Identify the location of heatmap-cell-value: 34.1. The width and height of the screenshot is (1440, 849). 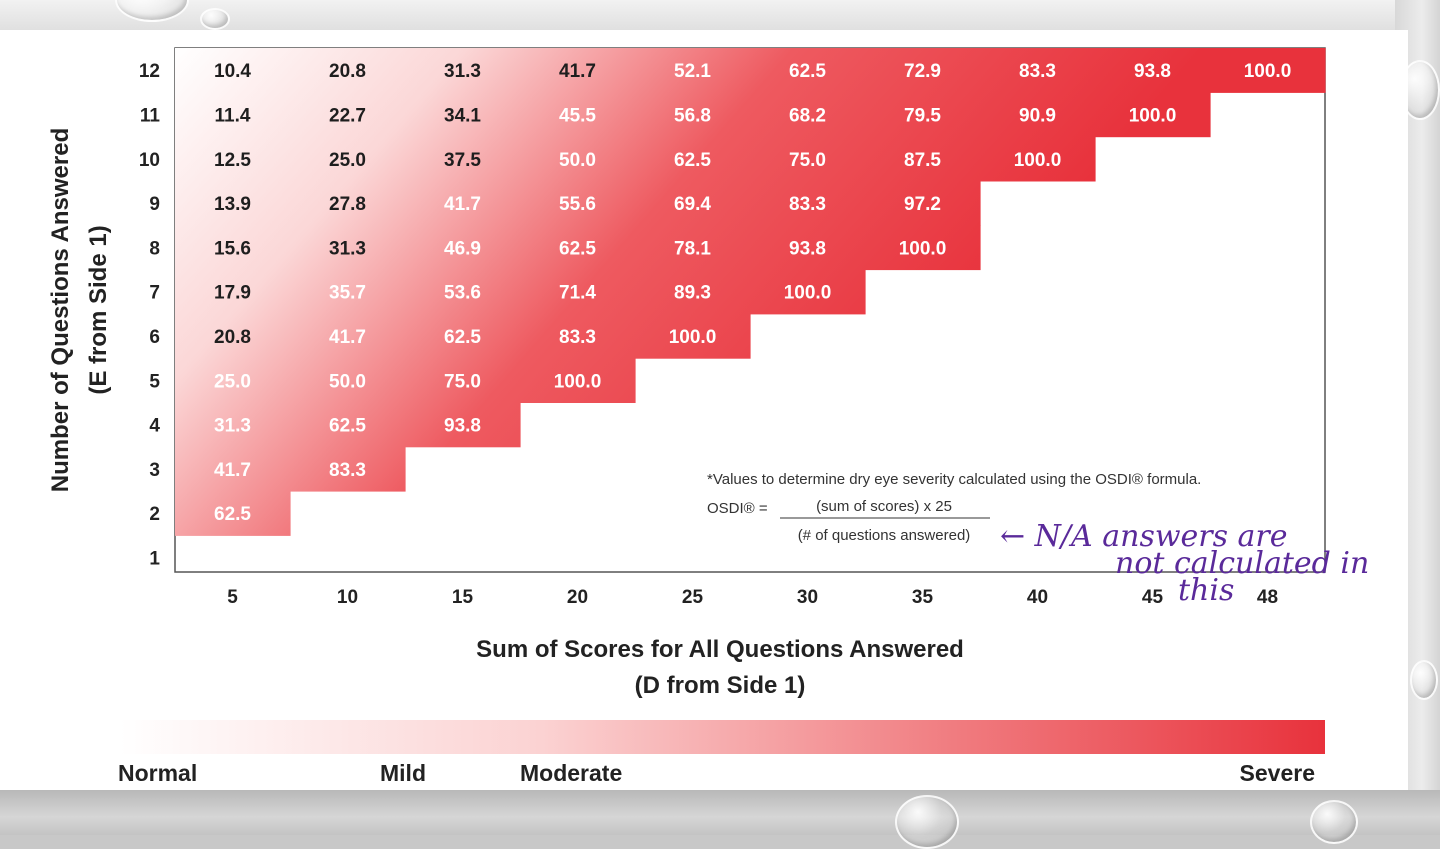
(462, 115).